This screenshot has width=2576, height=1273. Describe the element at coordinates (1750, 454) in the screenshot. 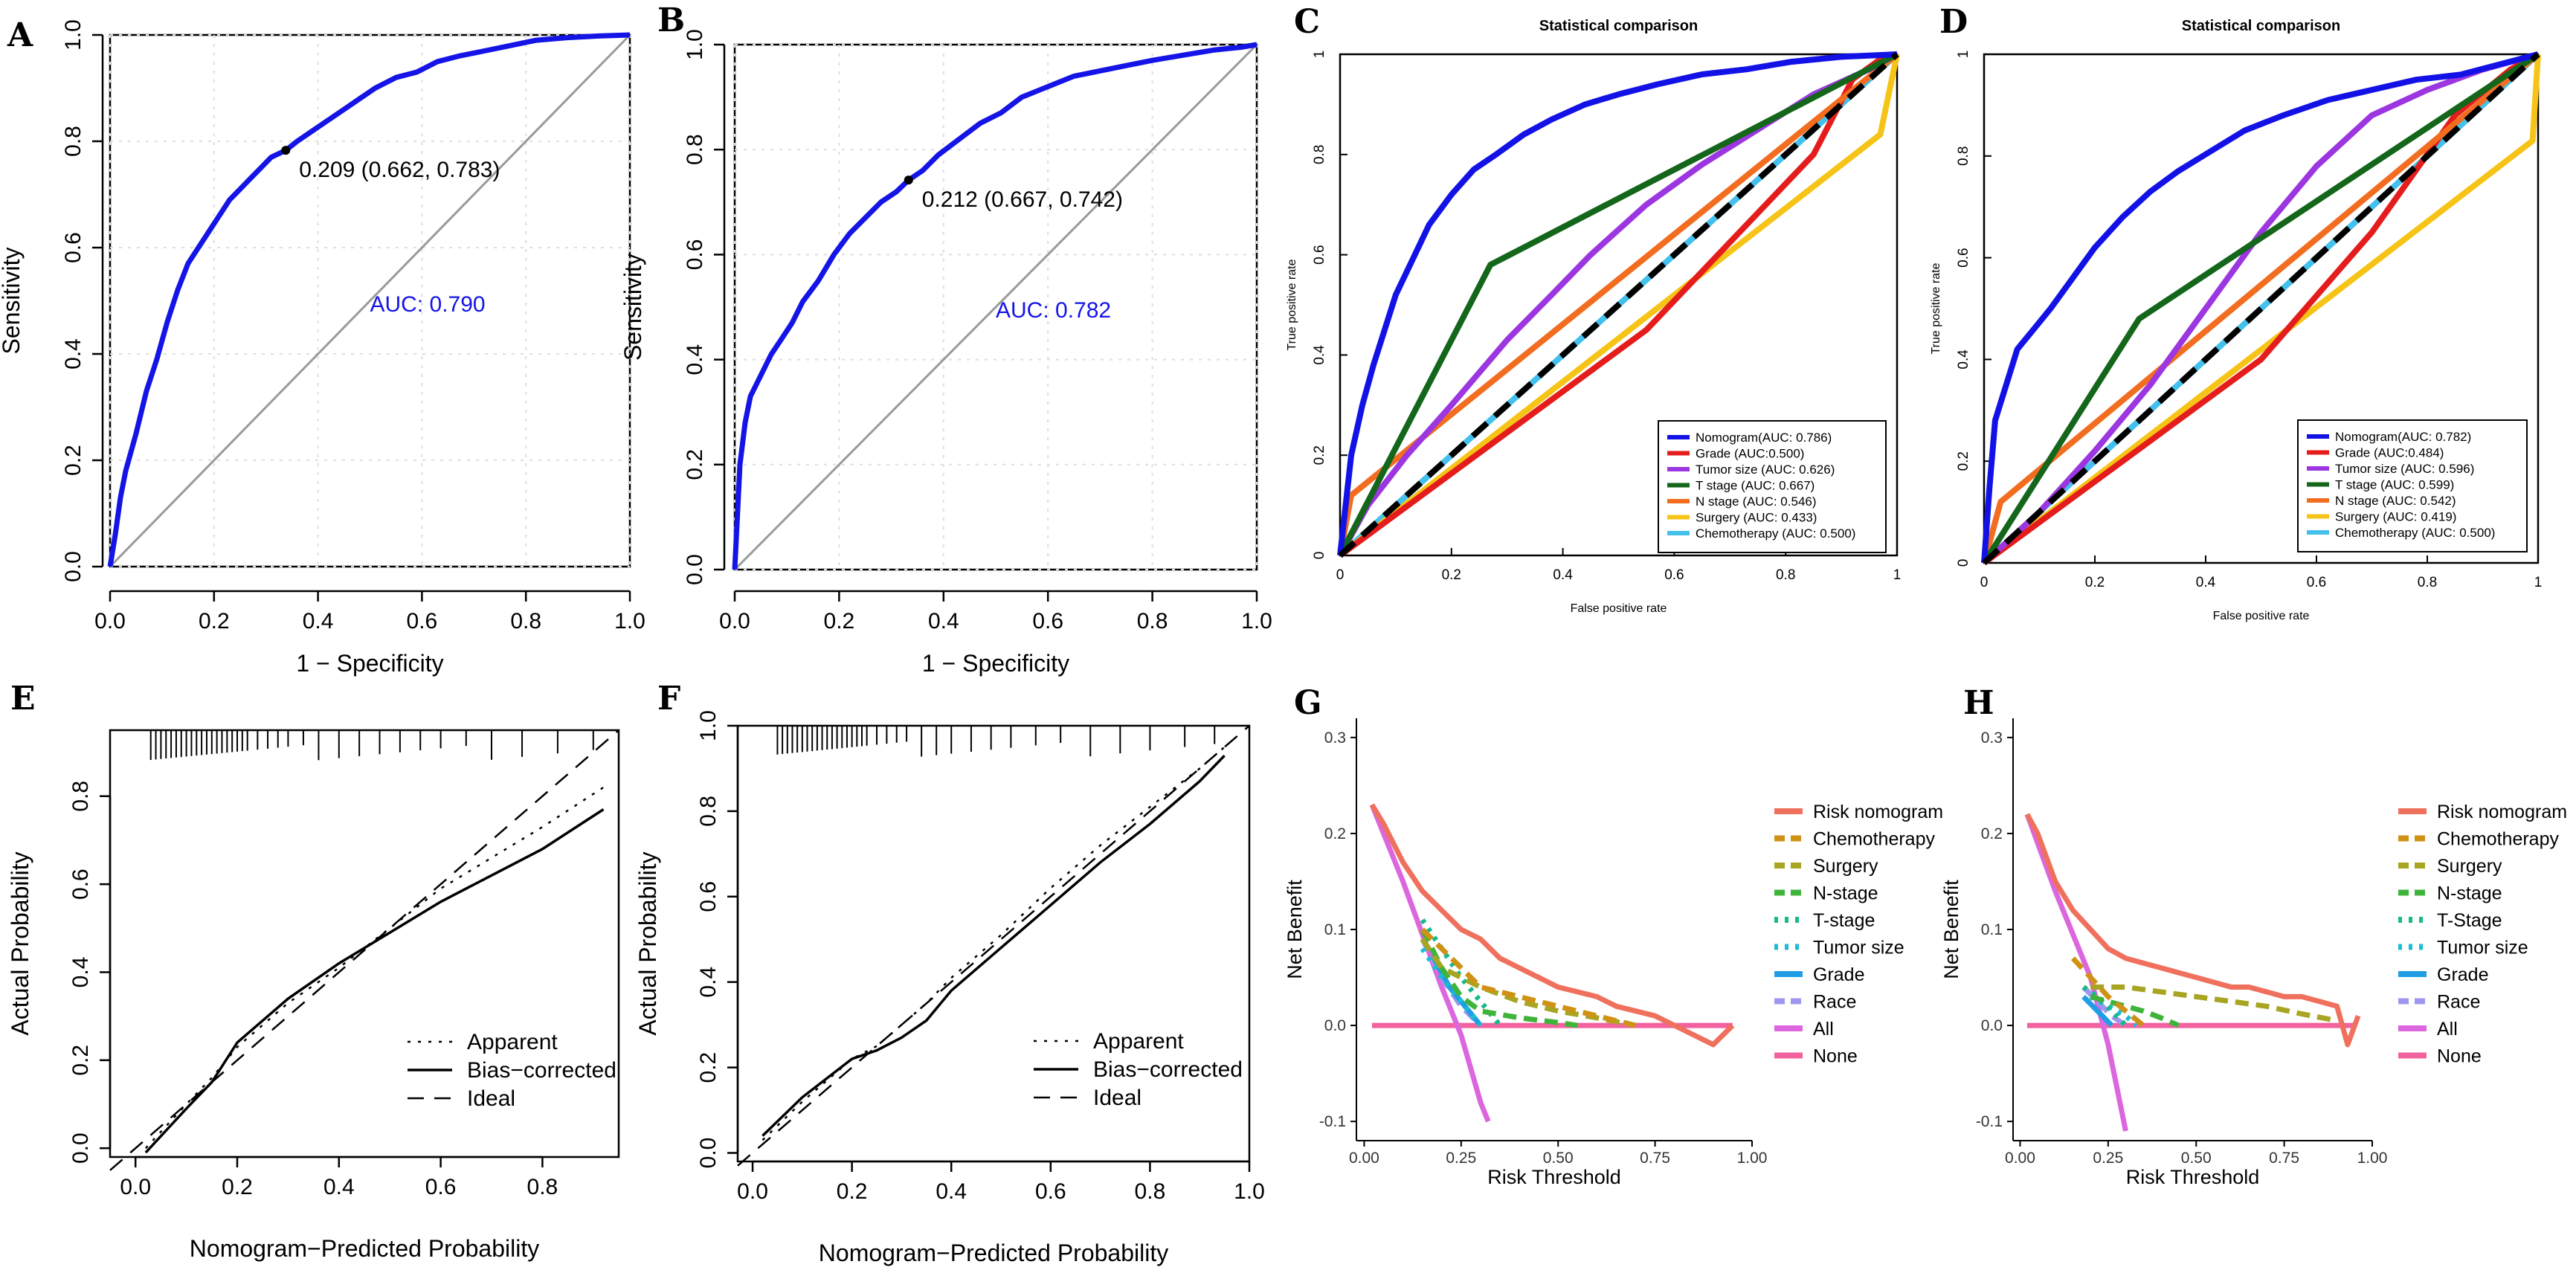

I see `legend-label-grade-auc-0-500: Grade (AUC:0.500)` at that location.